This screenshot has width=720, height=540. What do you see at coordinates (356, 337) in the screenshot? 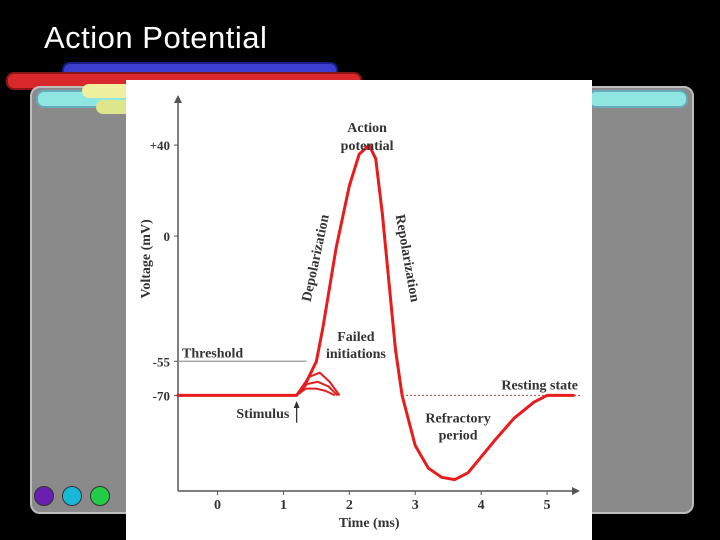
I see `failed-initiations-label: Failed` at bounding box center [356, 337].